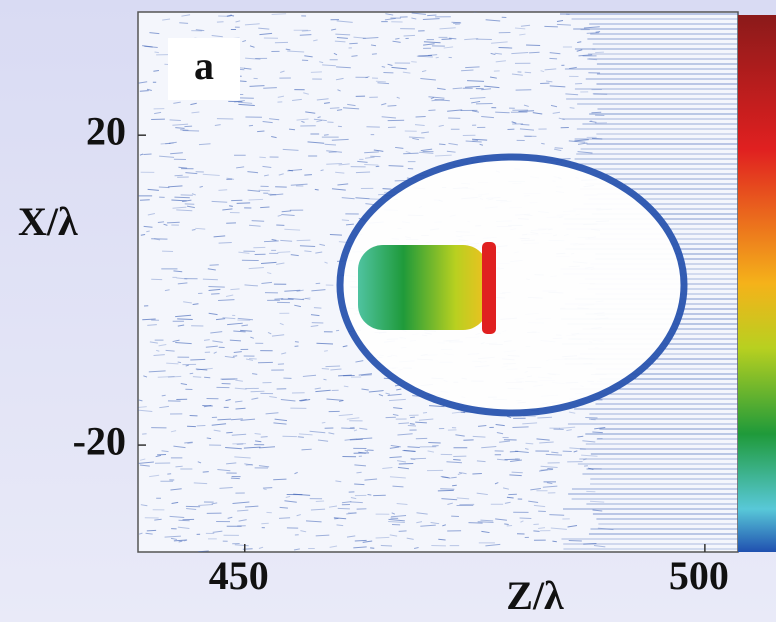 The height and width of the screenshot is (622, 776). What do you see at coordinates (489, 288) in the screenshot?
I see `beam-front` at bounding box center [489, 288].